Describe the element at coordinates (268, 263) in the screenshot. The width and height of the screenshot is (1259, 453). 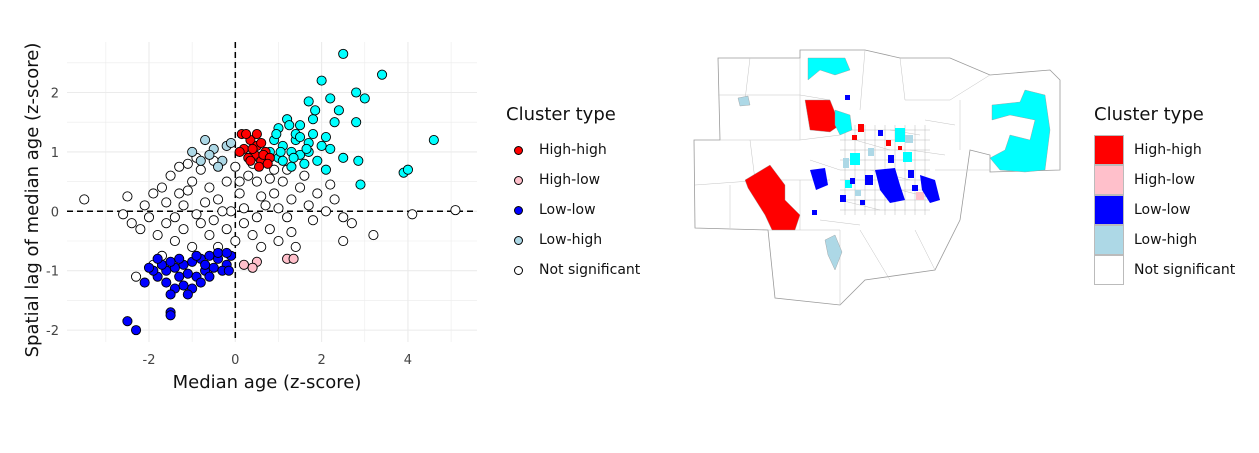
I see `series-high-low` at that location.